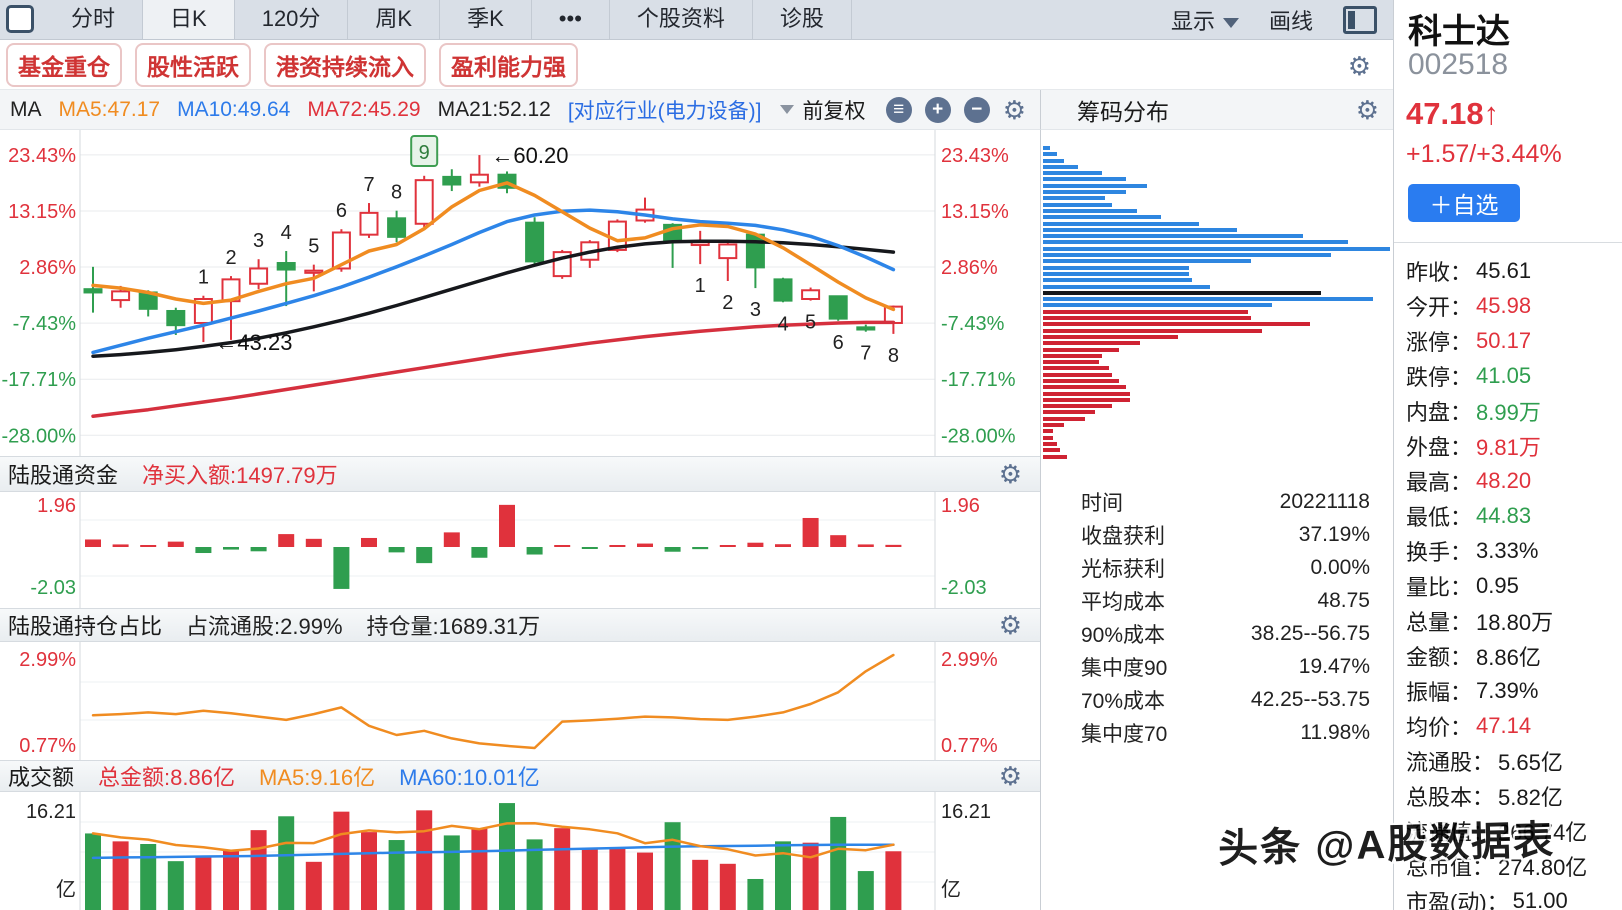  What do you see at coordinates (520, 550) in the screenshot?
I see `northbound-funds-chart: 1.96 -2.03 1.96 -2.03` at bounding box center [520, 550].